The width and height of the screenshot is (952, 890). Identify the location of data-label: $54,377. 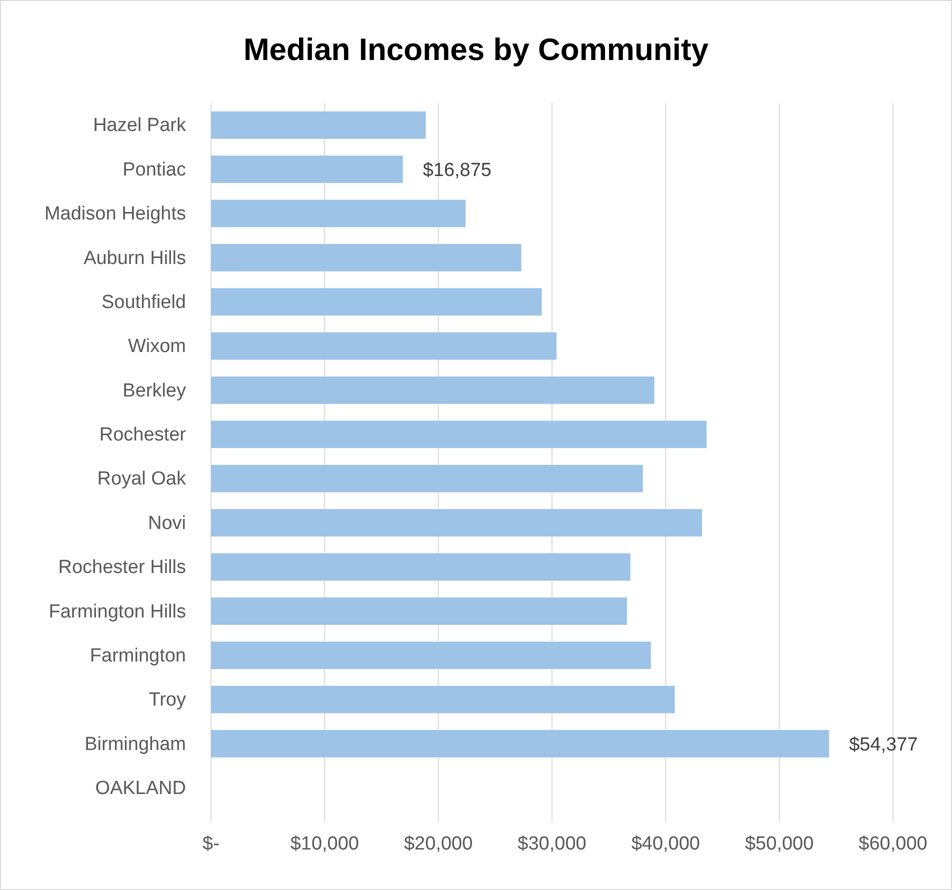
(883, 745).